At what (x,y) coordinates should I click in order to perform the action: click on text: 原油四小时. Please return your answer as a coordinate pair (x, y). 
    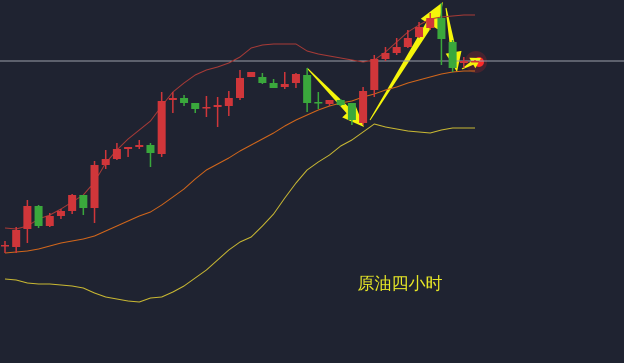
    Looking at the image, I should click on (400, 284).